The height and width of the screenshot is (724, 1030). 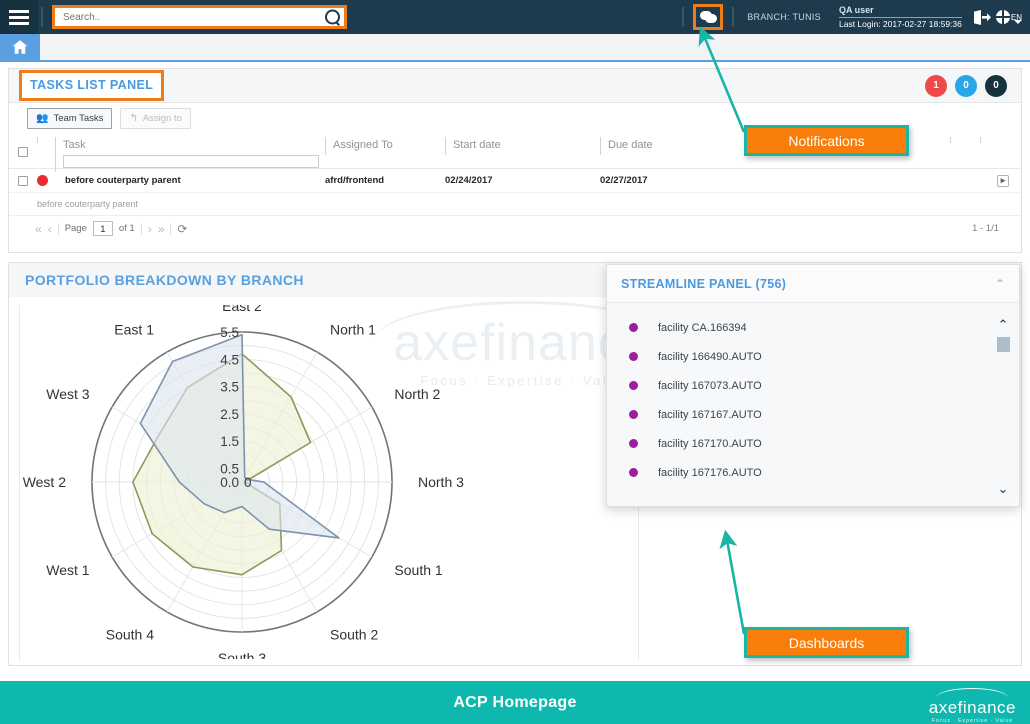 I want to click on streamline-panel-title: STREAMLINE PANEL (756), so click(x=704, y=283).